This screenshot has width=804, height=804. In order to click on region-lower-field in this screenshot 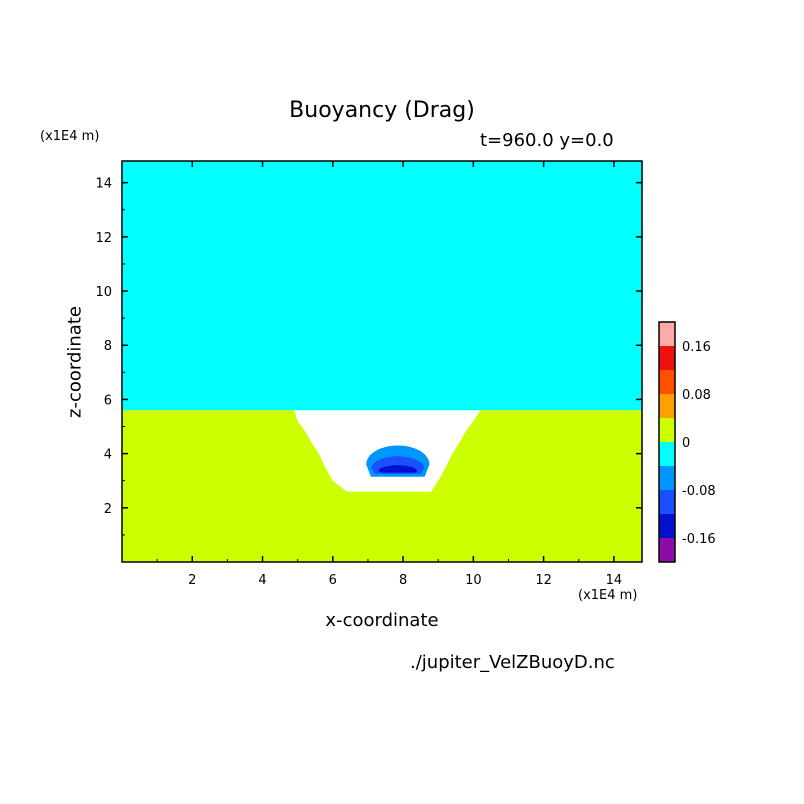, I will do `click(382, 486)`.